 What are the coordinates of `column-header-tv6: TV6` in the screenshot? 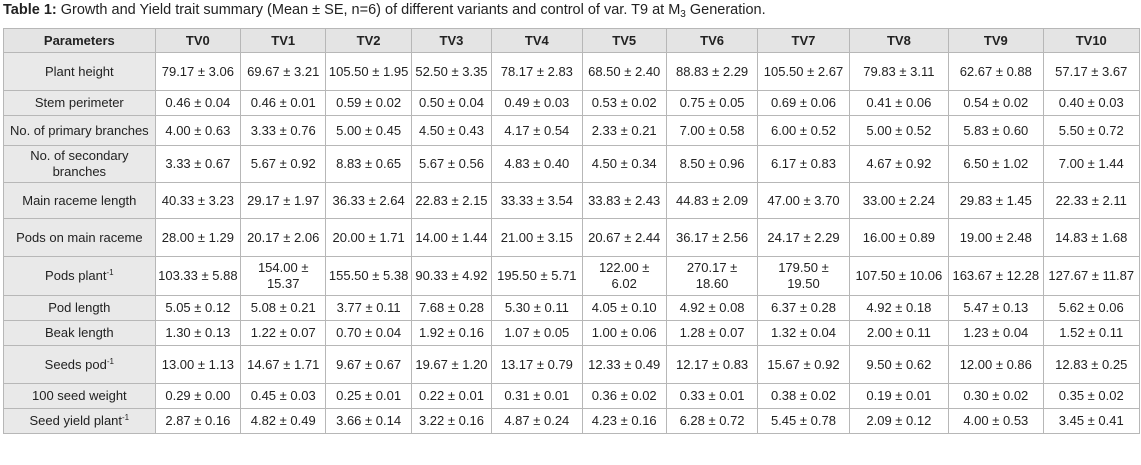 It's located at (712, 40).